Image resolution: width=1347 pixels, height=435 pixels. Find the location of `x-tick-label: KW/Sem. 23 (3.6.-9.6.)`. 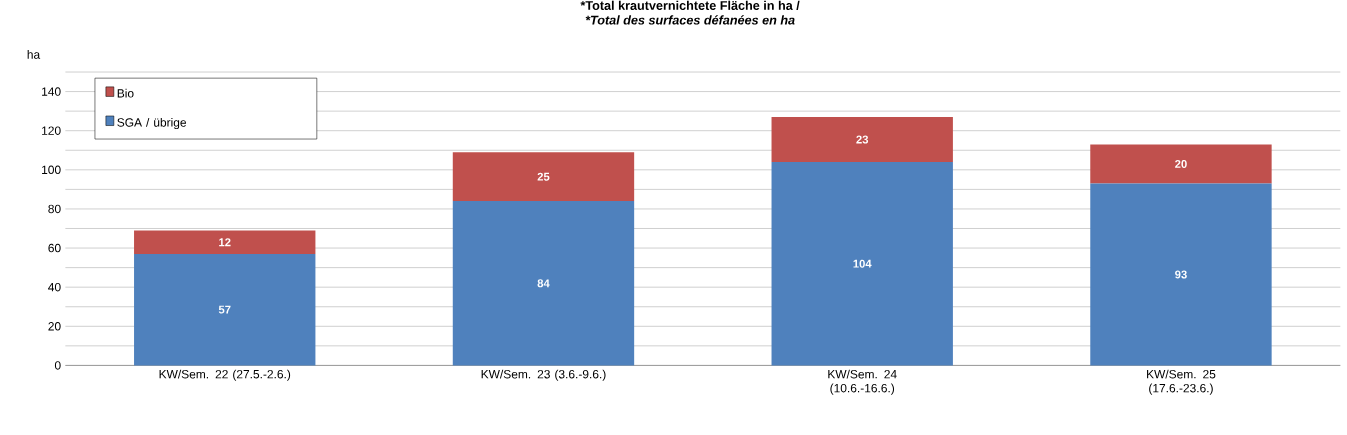

x-tick-label: KW/Sem. 23 (3.6.-9.6.) is located at coordinates (543, 375).